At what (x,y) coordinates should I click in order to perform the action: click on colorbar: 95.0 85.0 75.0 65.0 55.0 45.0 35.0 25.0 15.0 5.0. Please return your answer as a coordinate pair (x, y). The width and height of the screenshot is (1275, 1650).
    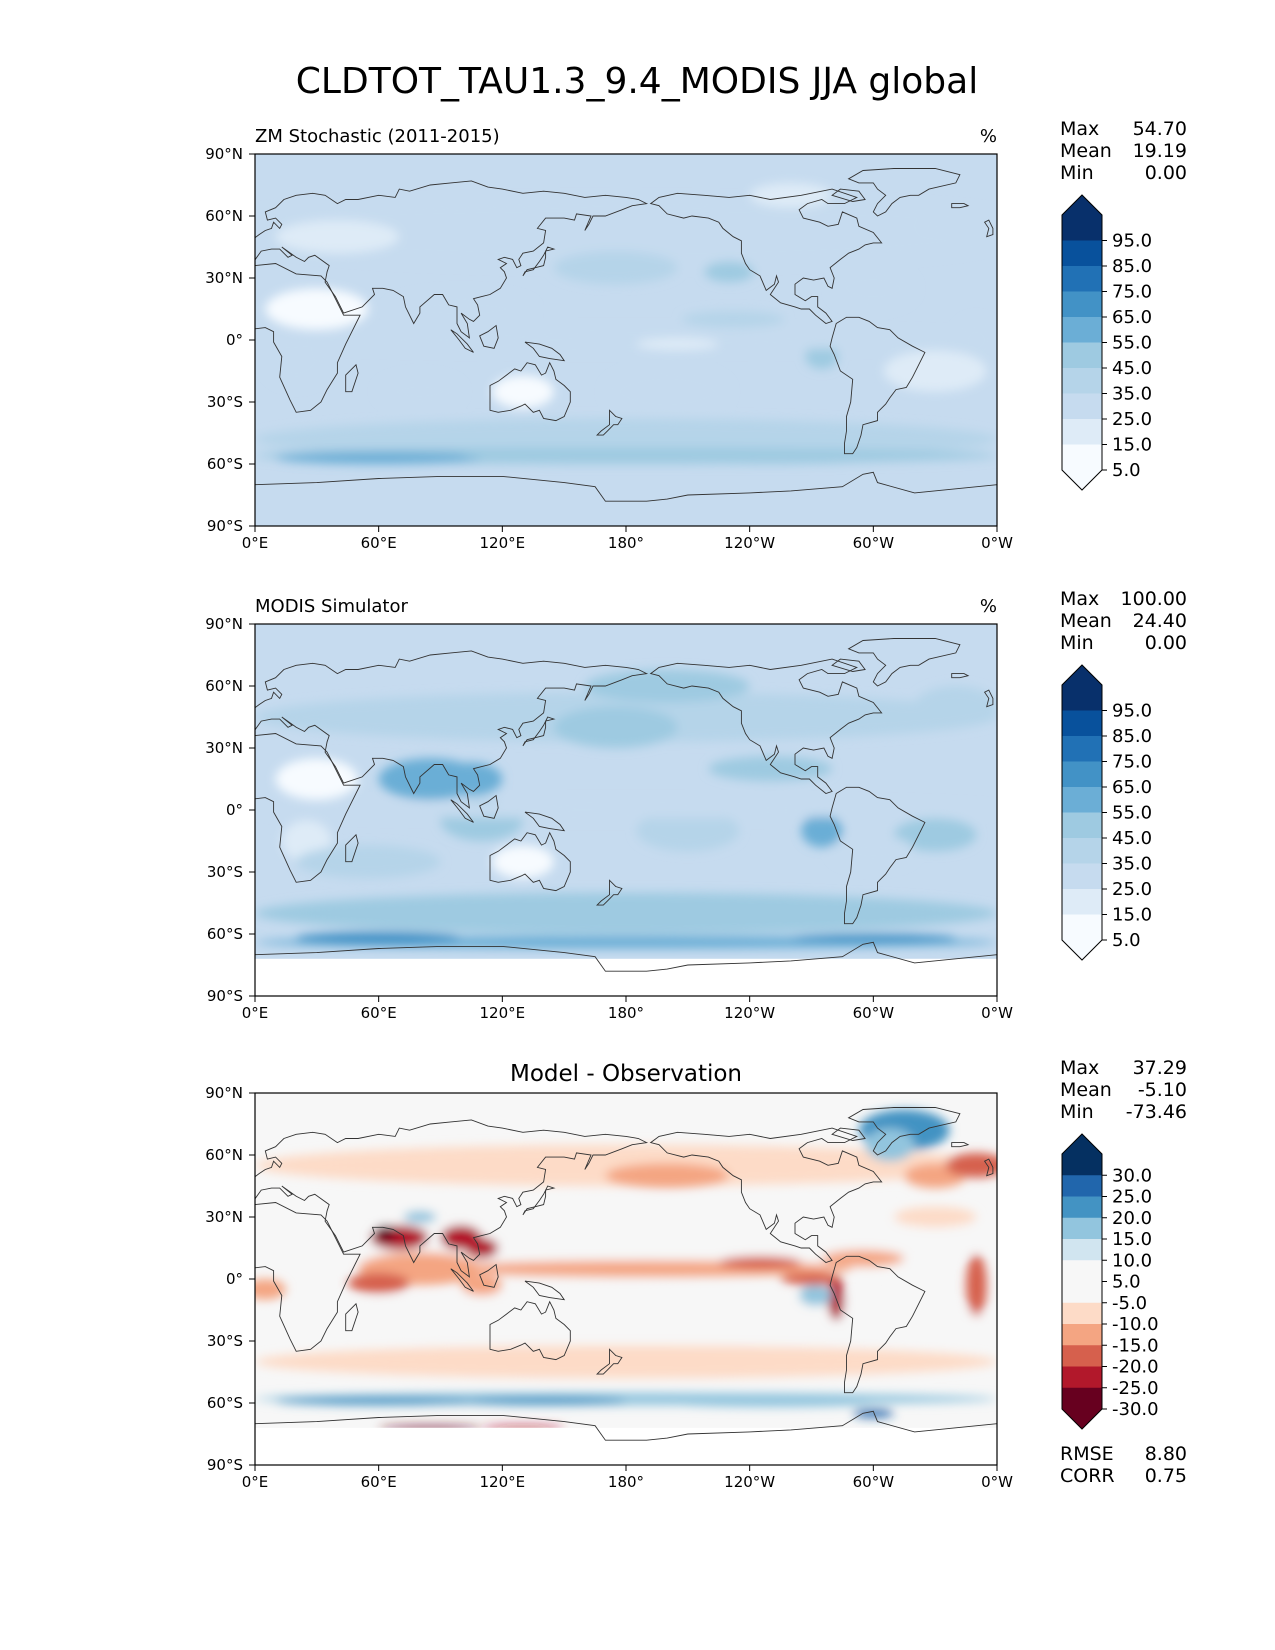
    Looking at the image, I should click on (1106, 342).